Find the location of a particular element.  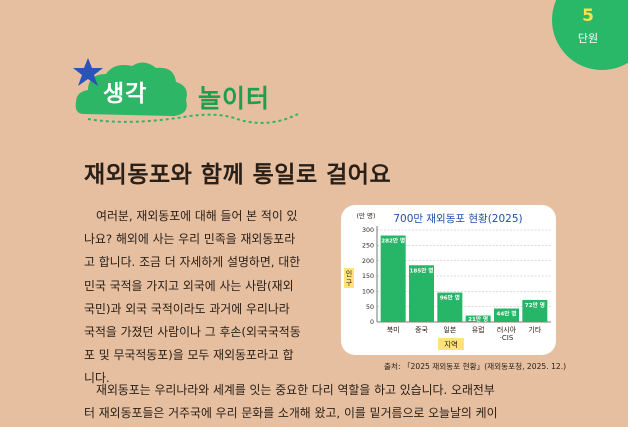

y-tick-label: 250 is located at coordinates (368, 246).